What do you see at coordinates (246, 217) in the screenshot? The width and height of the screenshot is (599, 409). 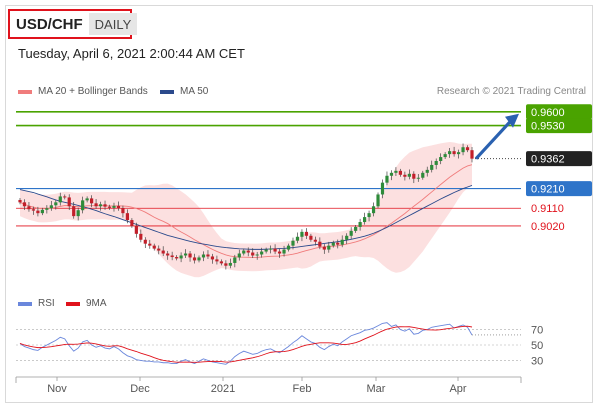 I see `ma50-line` at bounding box center [246, 217].